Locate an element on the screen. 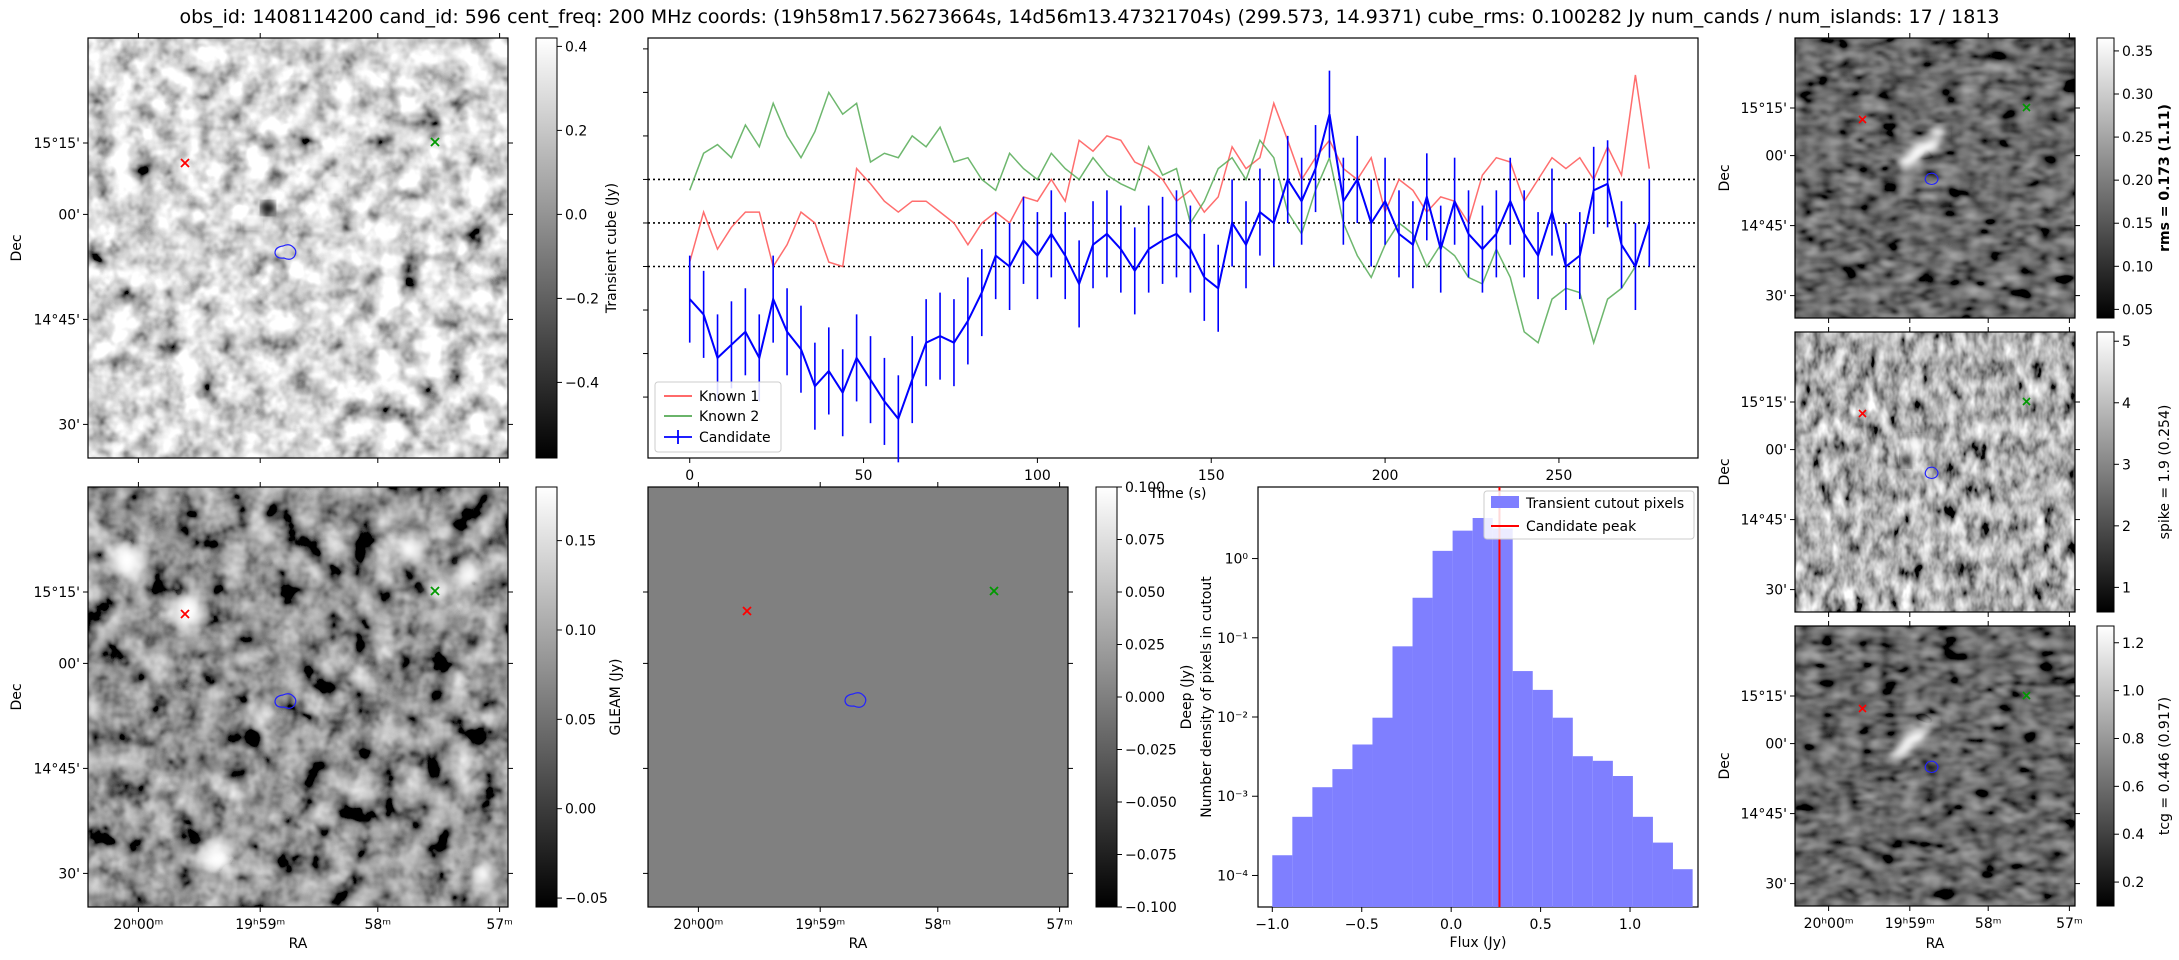 The height and width of the screenshot is (960, 2179). transient-image-frame is located at coordinates (298, 248).